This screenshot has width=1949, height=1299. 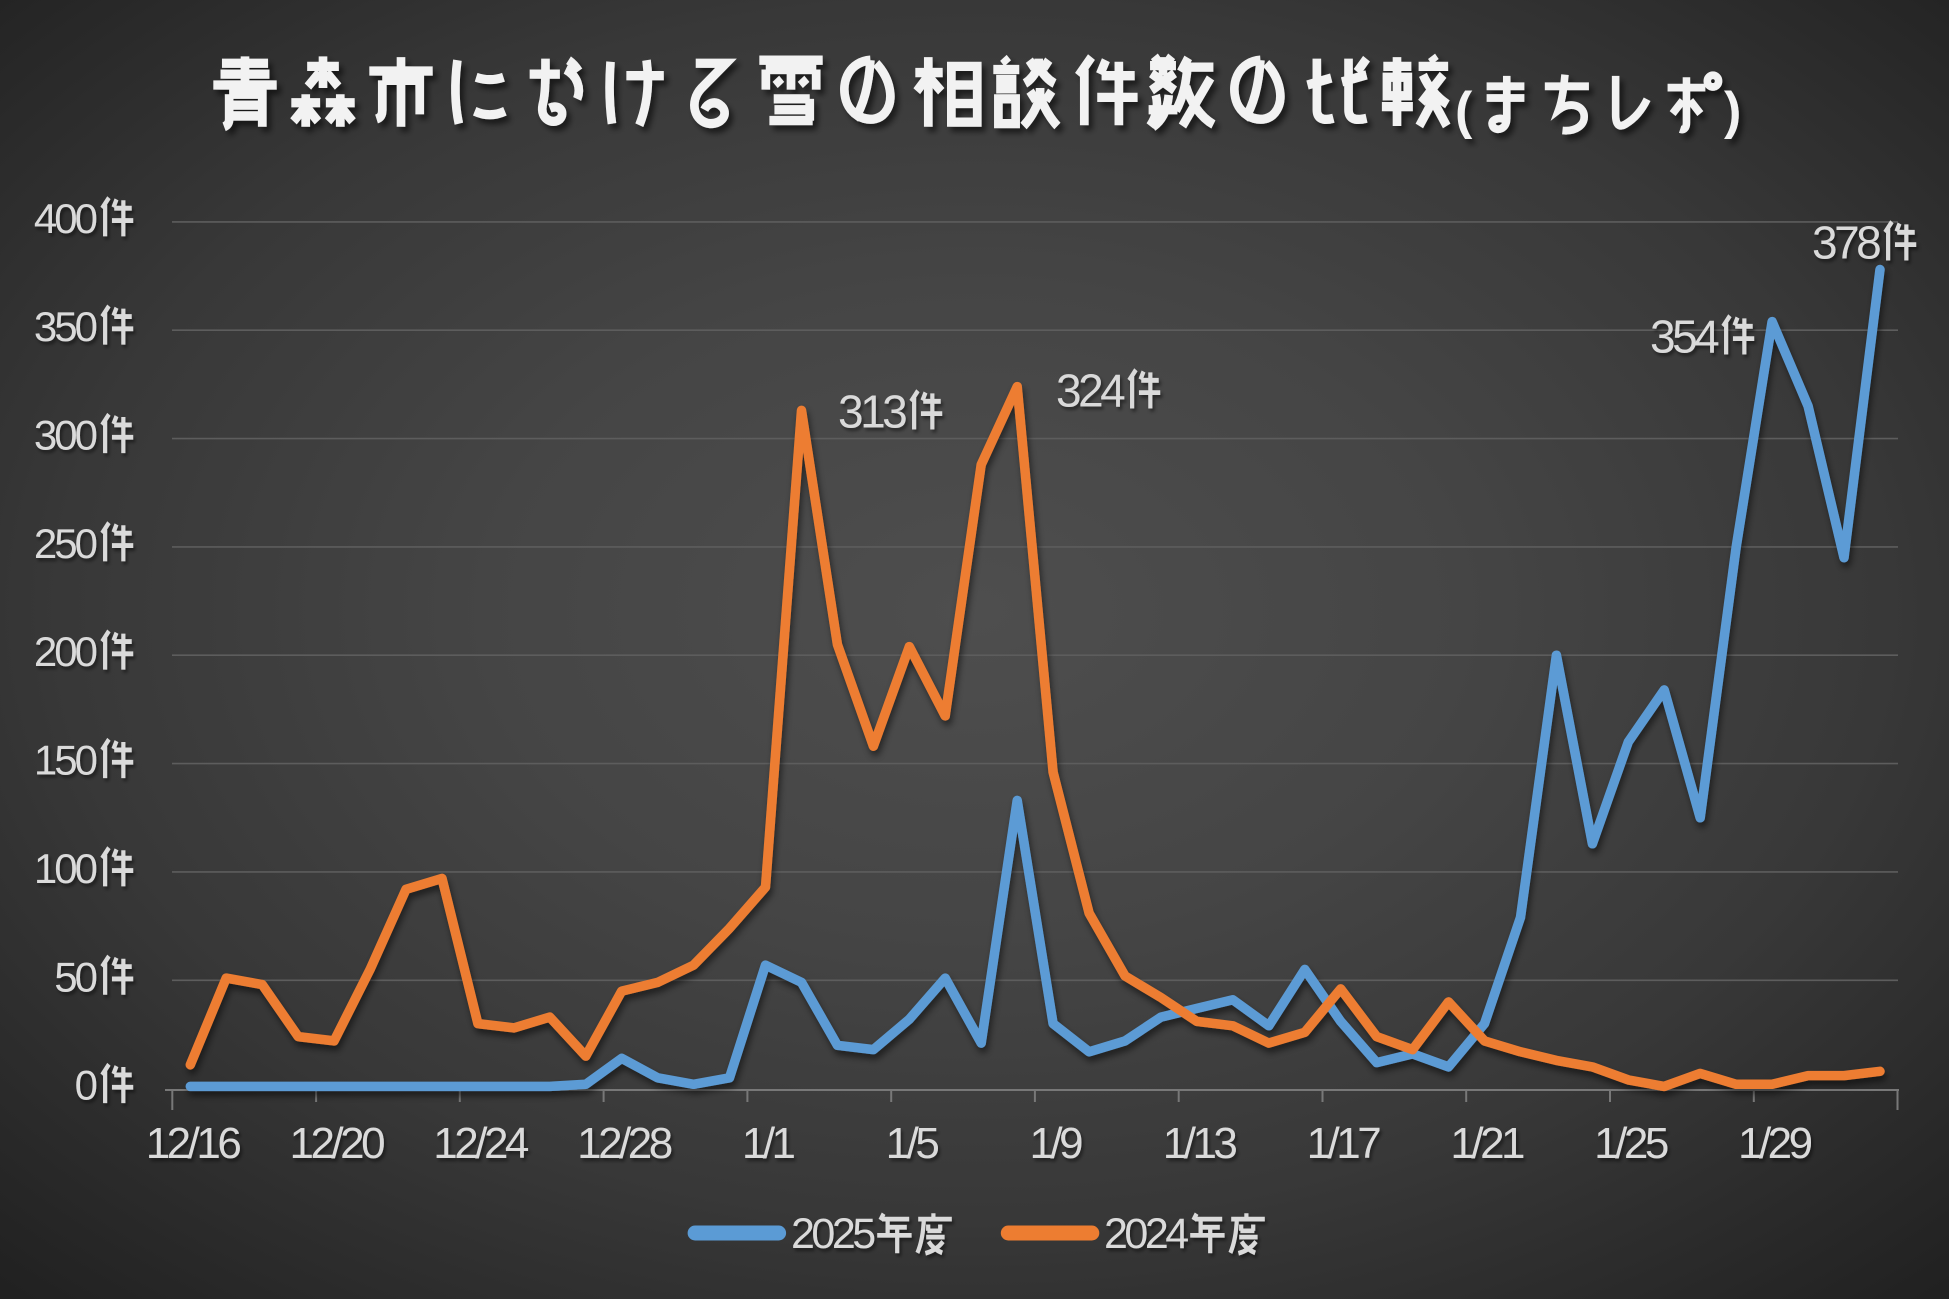 What do you see at coordinates (65, 760) in the screenshot?
I see `svg-text: 150` at bounding box center [65, 760].